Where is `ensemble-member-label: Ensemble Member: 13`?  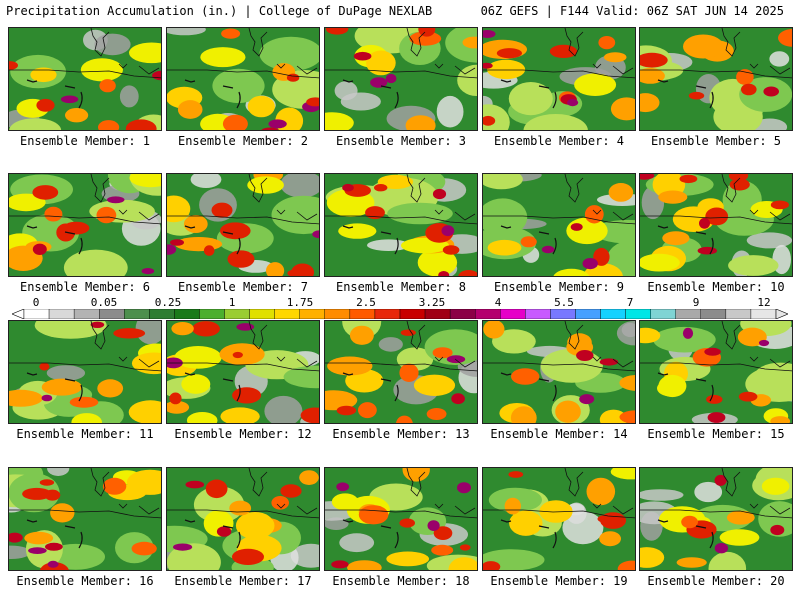
ensemble-member-label: Ensemble Member: 13 is located at coordinates (401, 434).